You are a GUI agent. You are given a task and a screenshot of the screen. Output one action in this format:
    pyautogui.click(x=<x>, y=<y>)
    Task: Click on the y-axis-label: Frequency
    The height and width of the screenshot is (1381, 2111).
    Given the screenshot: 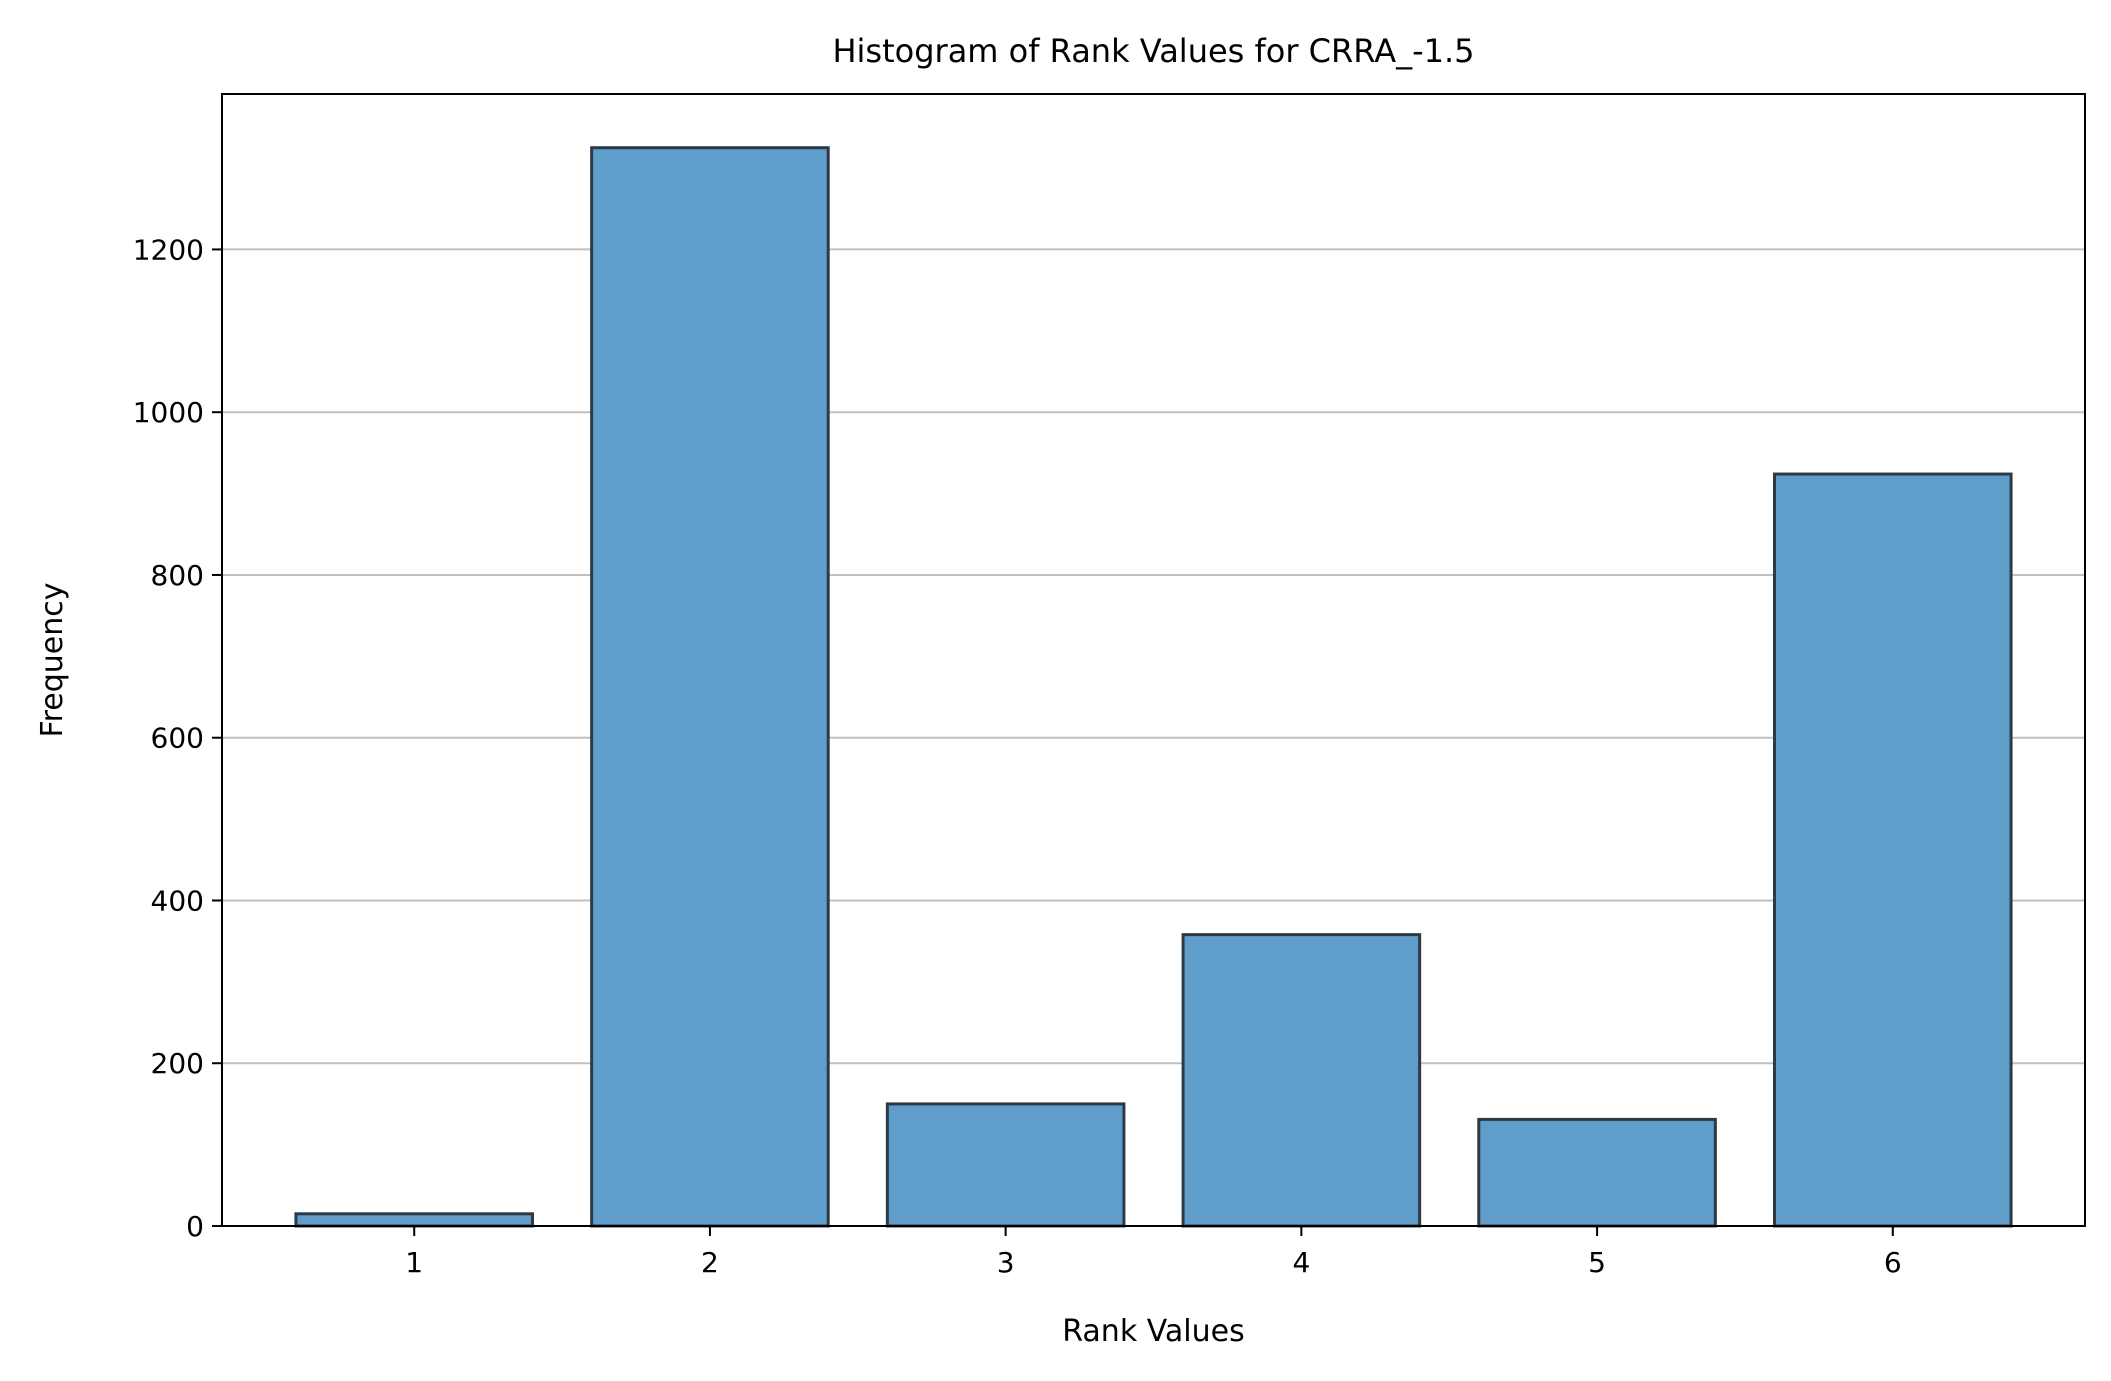 What is the action you would take?
    pyautogui.click(x=52, y=660)
    